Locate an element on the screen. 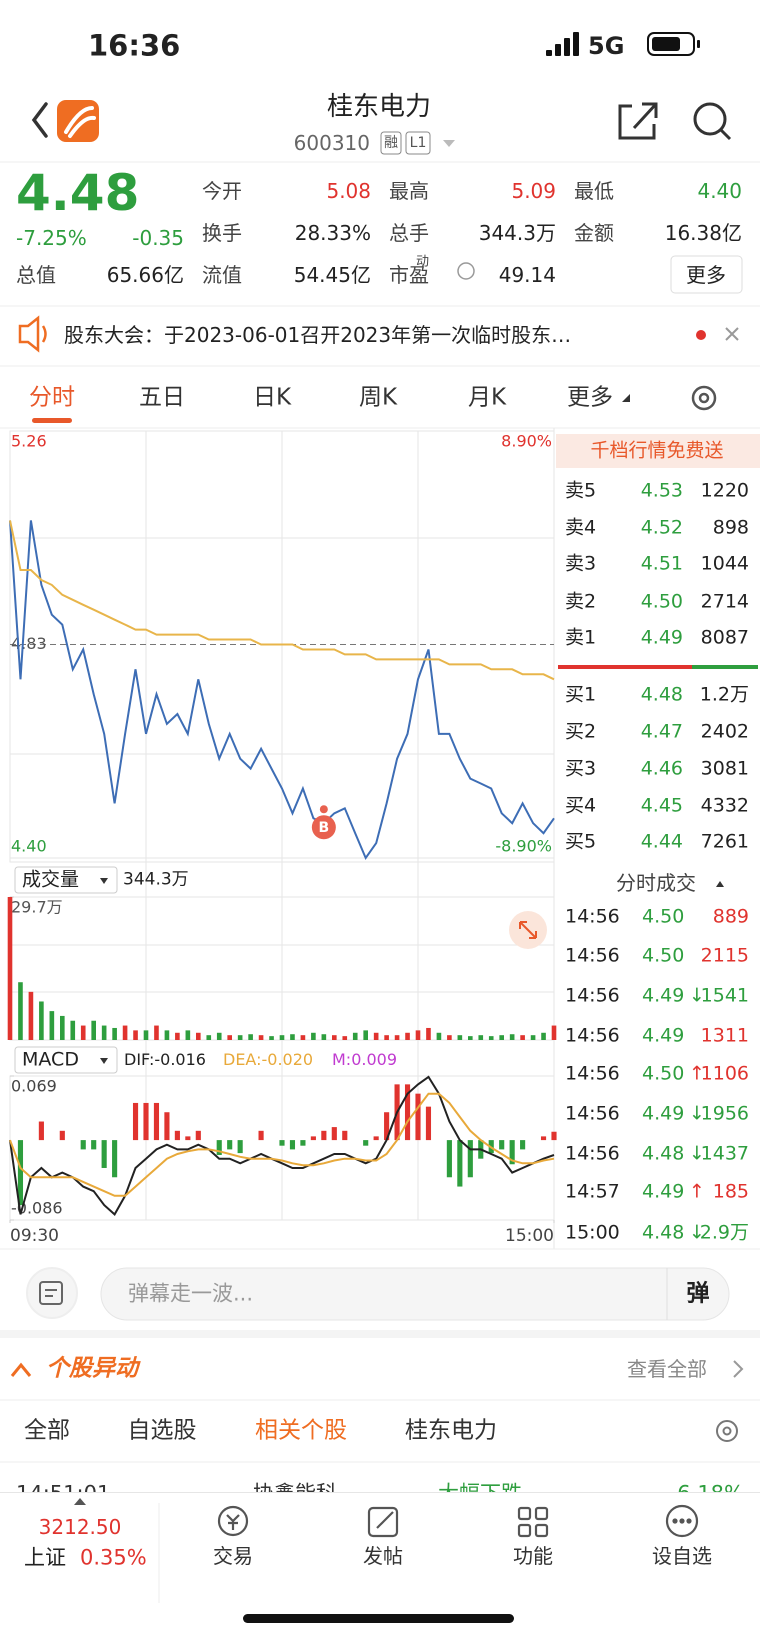 The height and width of the screenshot is (1644, 760). nav-item: 设自选 is located at coordinates (682, 1556).